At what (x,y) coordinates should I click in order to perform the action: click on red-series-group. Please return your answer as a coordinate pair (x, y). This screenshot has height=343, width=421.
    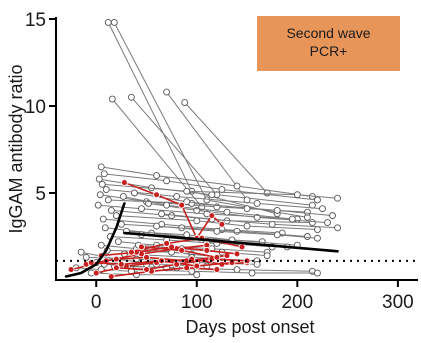
    Looking at the image, I should click on (159, 229).